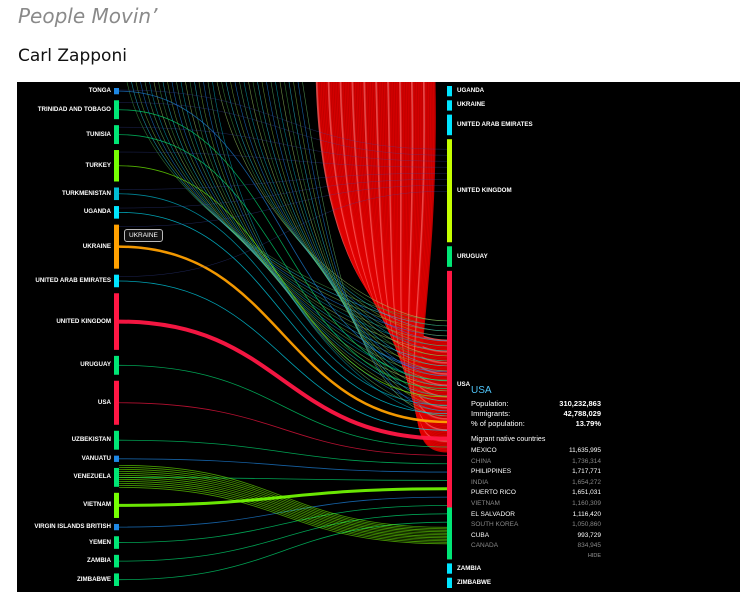 This screenshot has width=753, height=609. Describe the element at coordinates (586, 461) in the screenshot. I see `row-value: 1,736,314` at that location.